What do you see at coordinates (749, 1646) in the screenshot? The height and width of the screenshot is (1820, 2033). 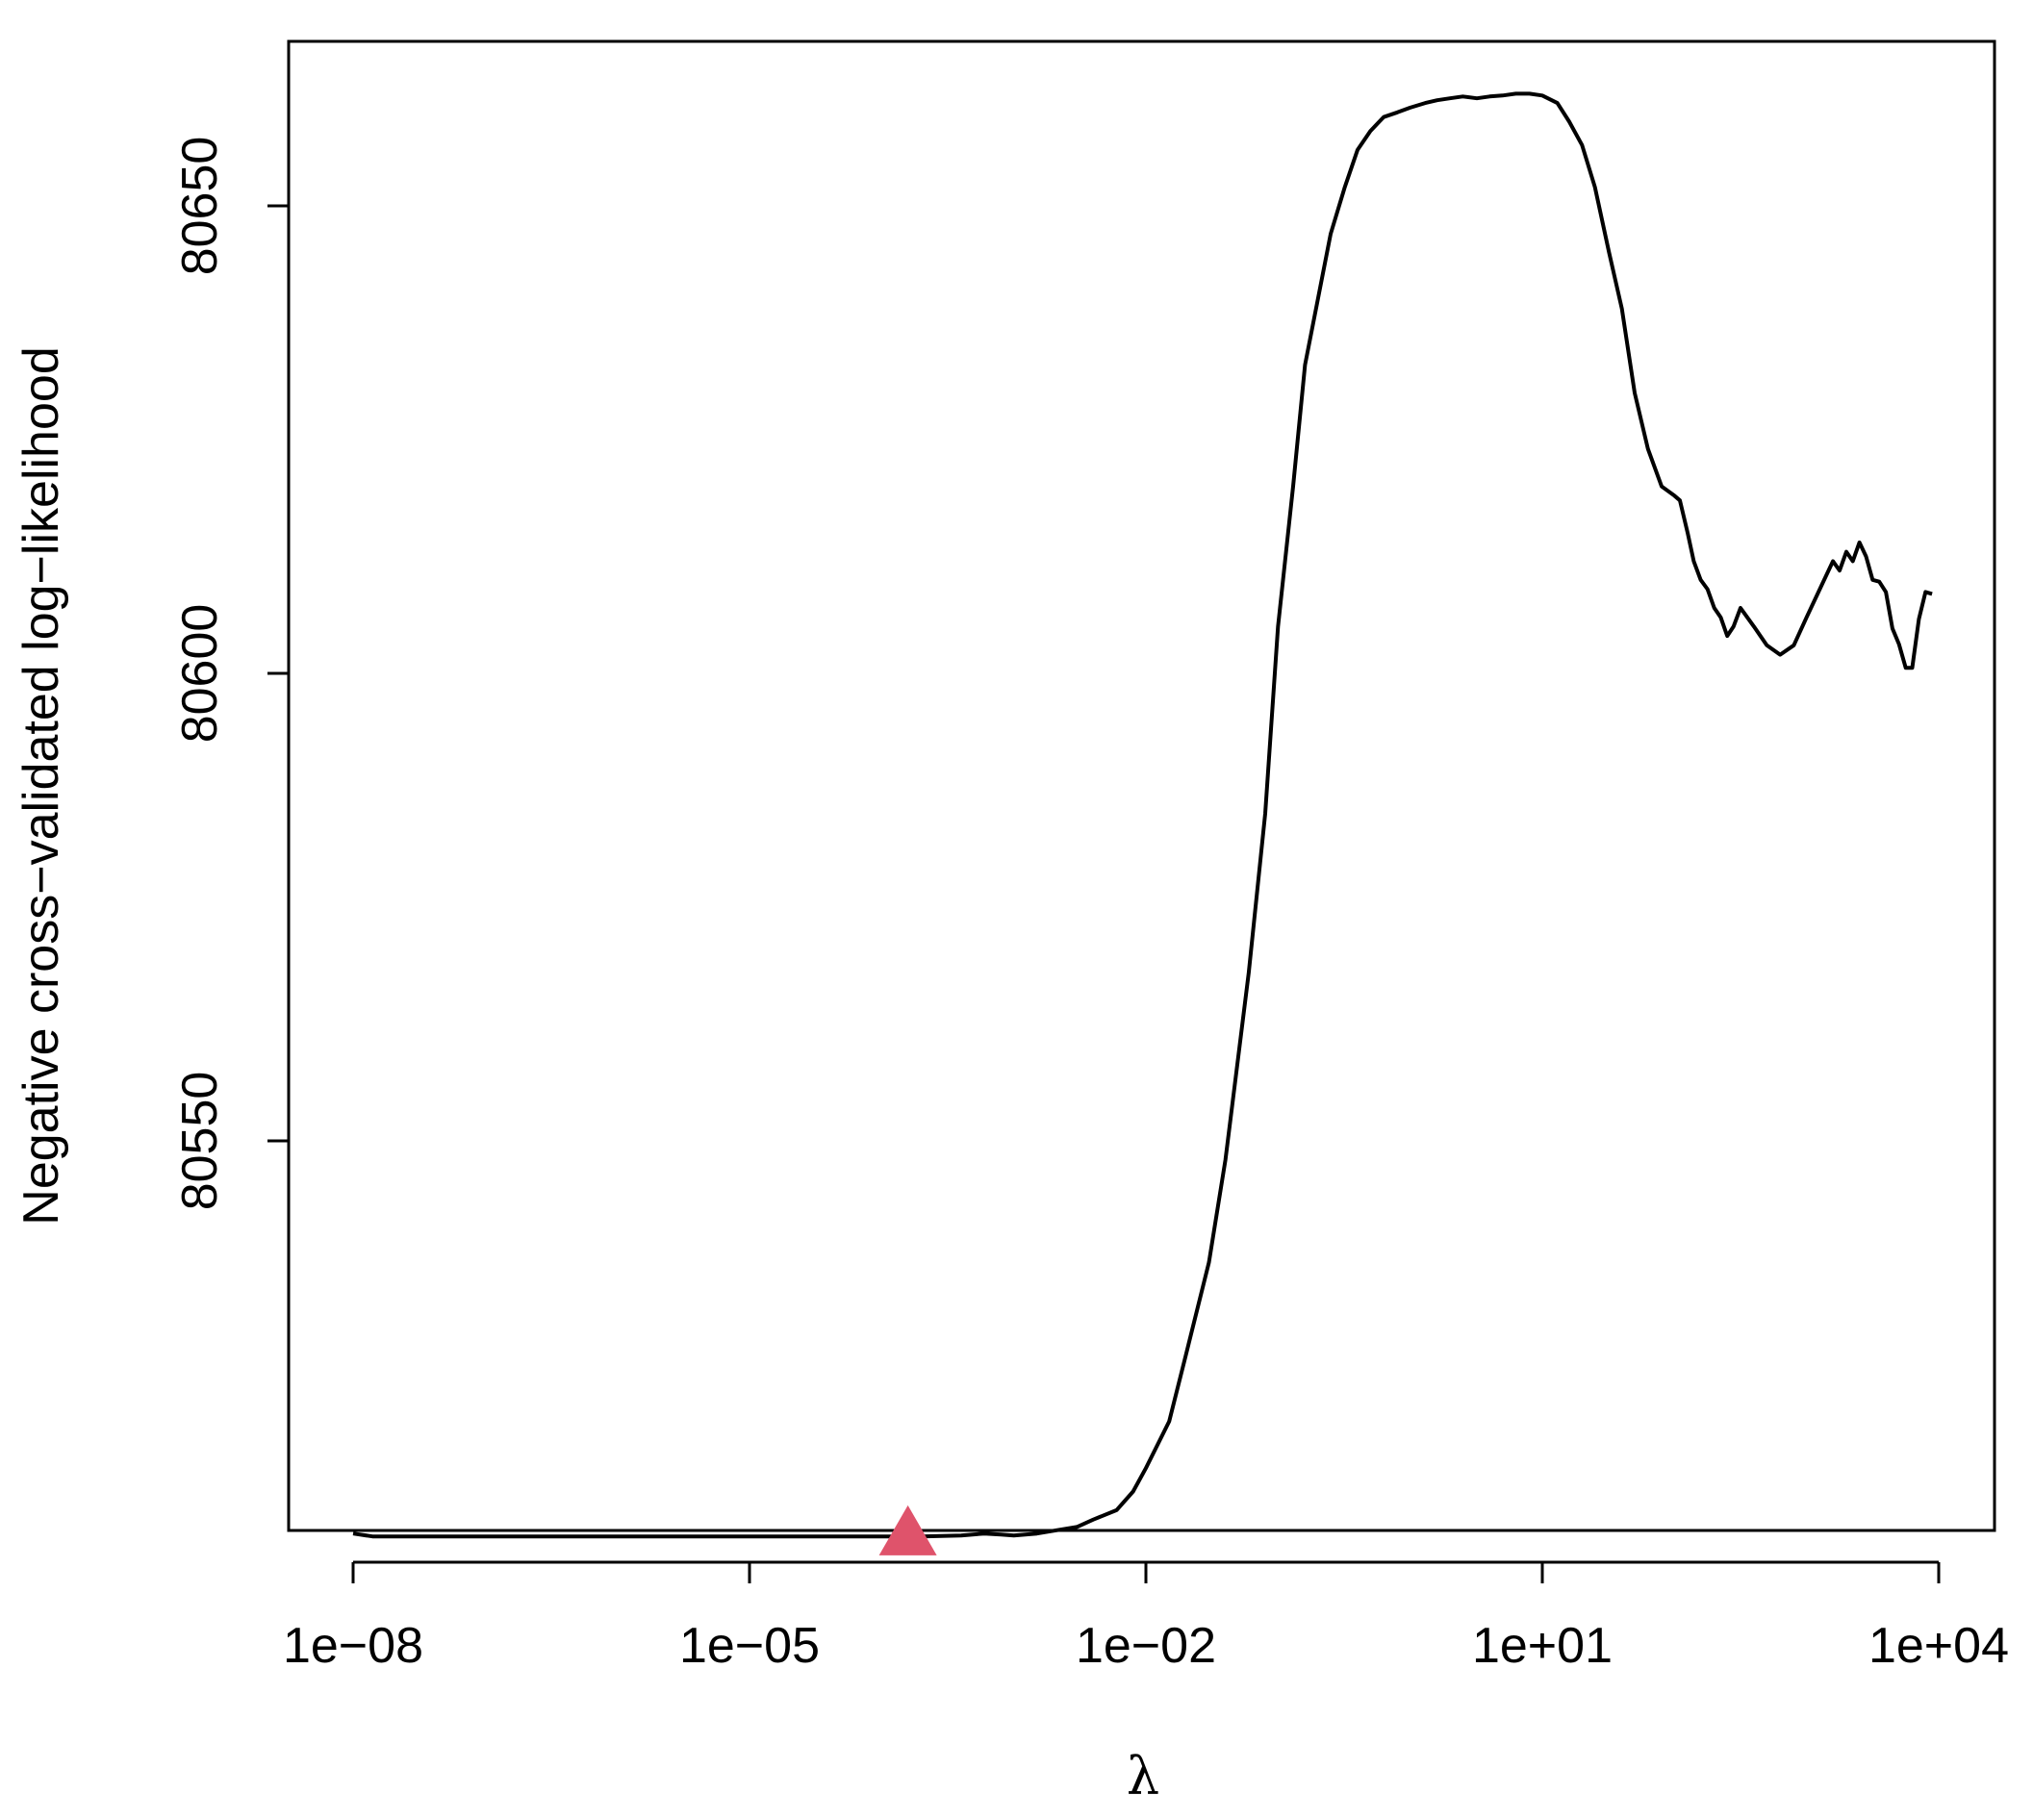 I see `x-tick-label: 1e−05` at bounding box center [749, 1646].